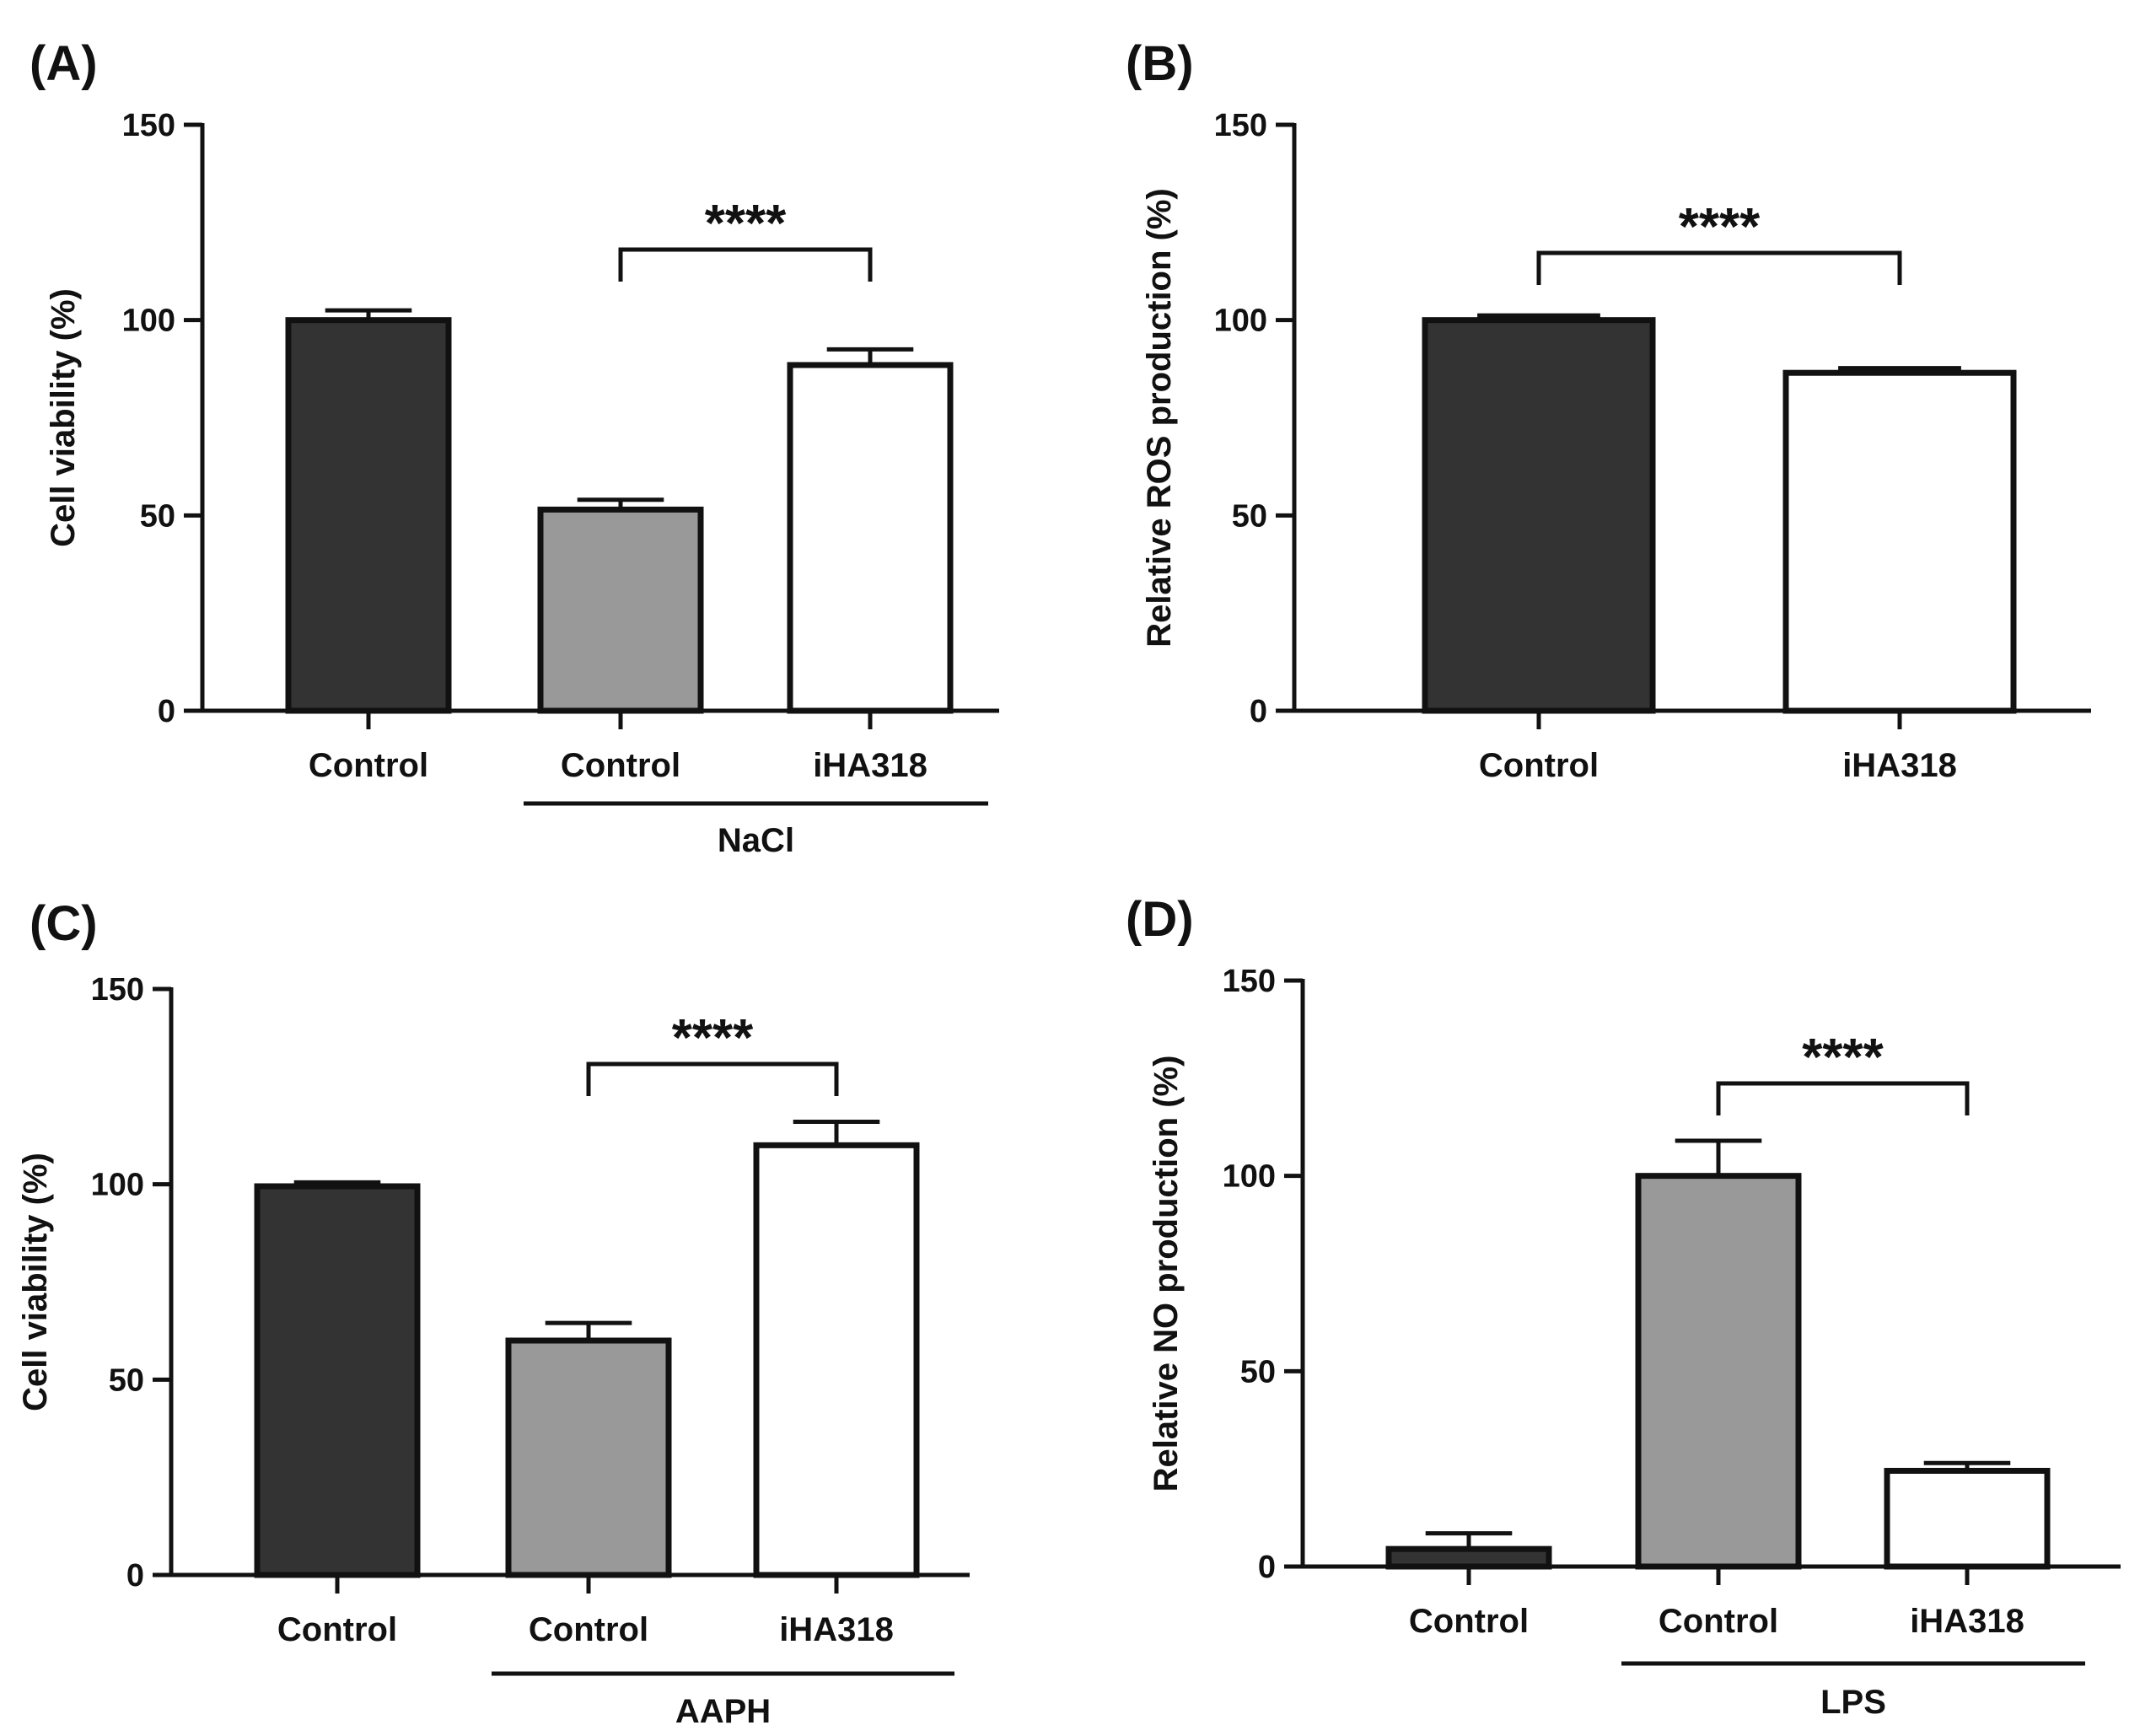  Describe the element at coordinates (64, 923) in the screenshot. I see `panel-label: (C)` at that location.